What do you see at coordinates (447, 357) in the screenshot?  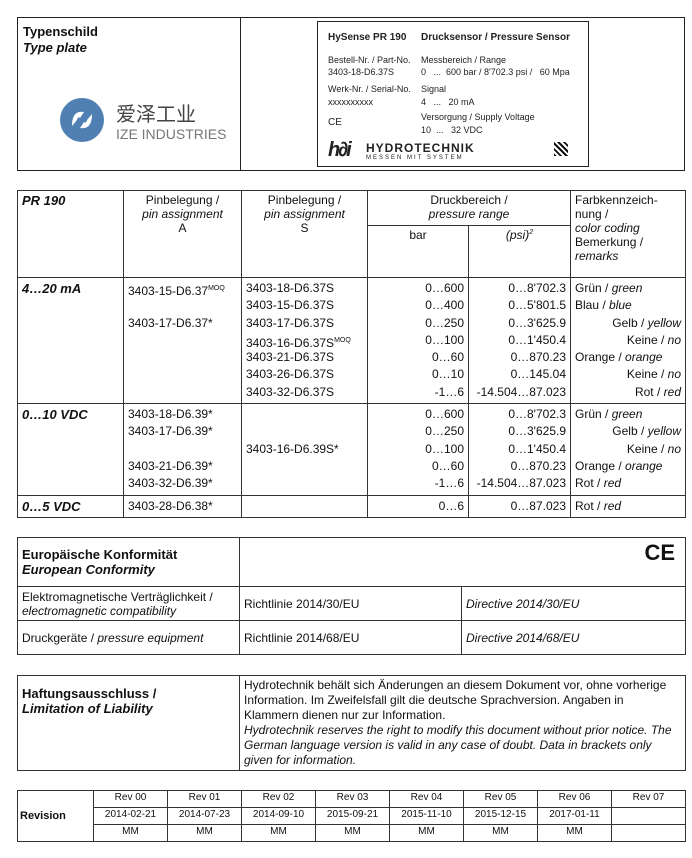 I see `bar-cell-line: 0…60` at bounding box center [447, 357].